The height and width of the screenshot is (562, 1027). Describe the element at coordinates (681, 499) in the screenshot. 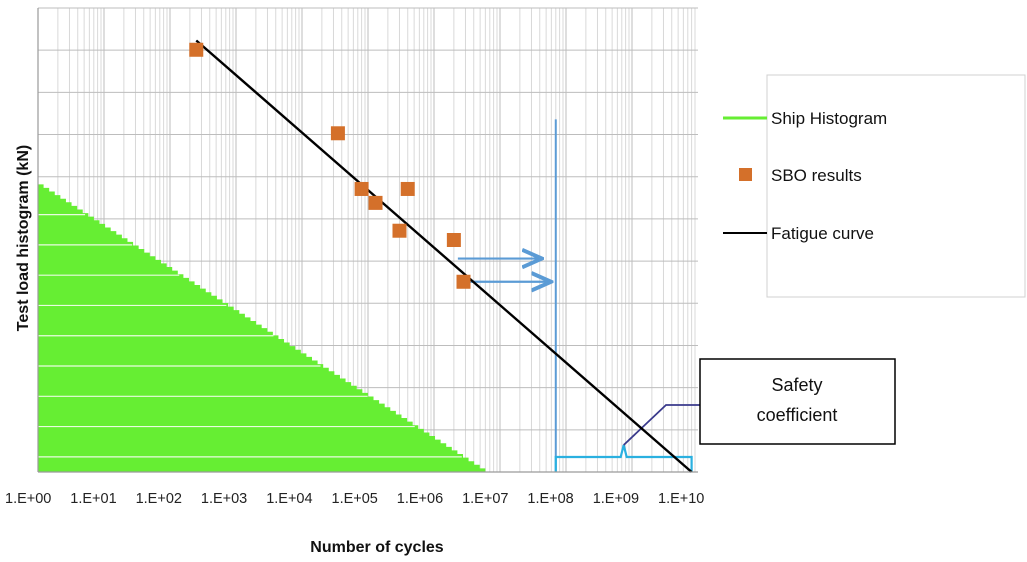

I see `x-tick-label: 1.E+10` at that location.